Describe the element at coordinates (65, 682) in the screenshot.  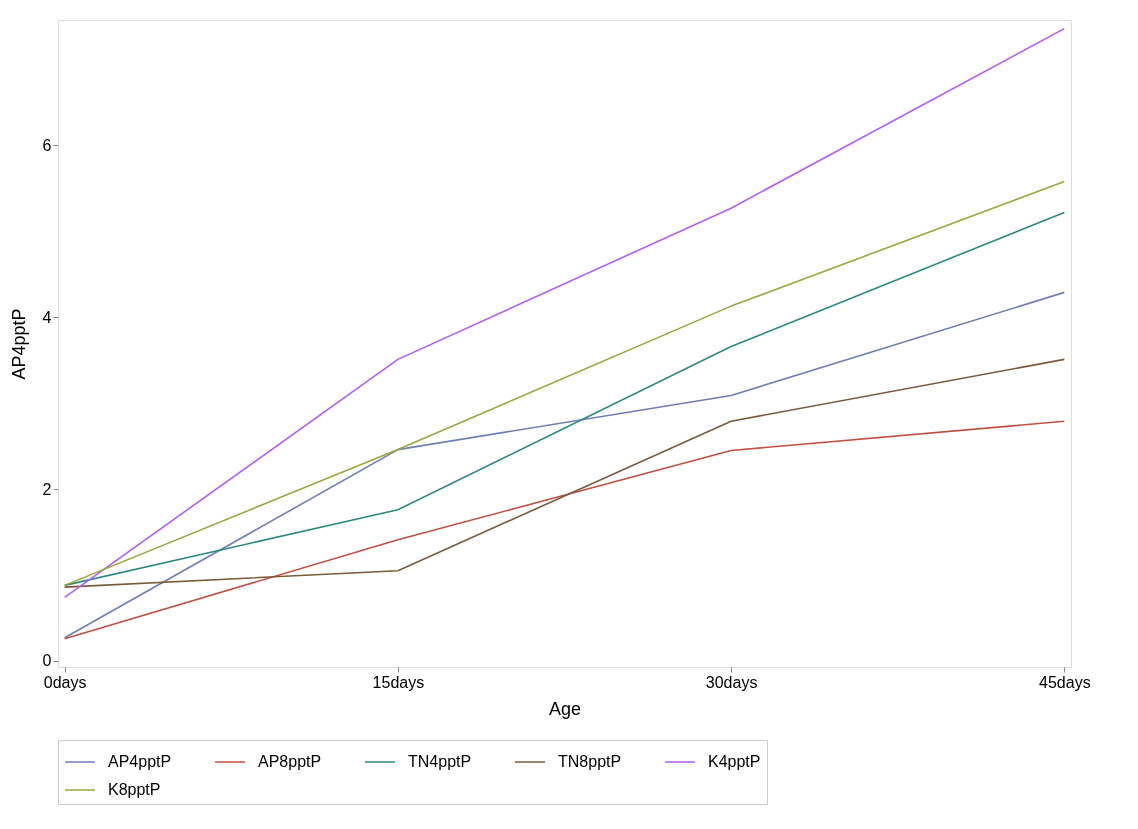
I see `x-tick-label: 0days` at that location.